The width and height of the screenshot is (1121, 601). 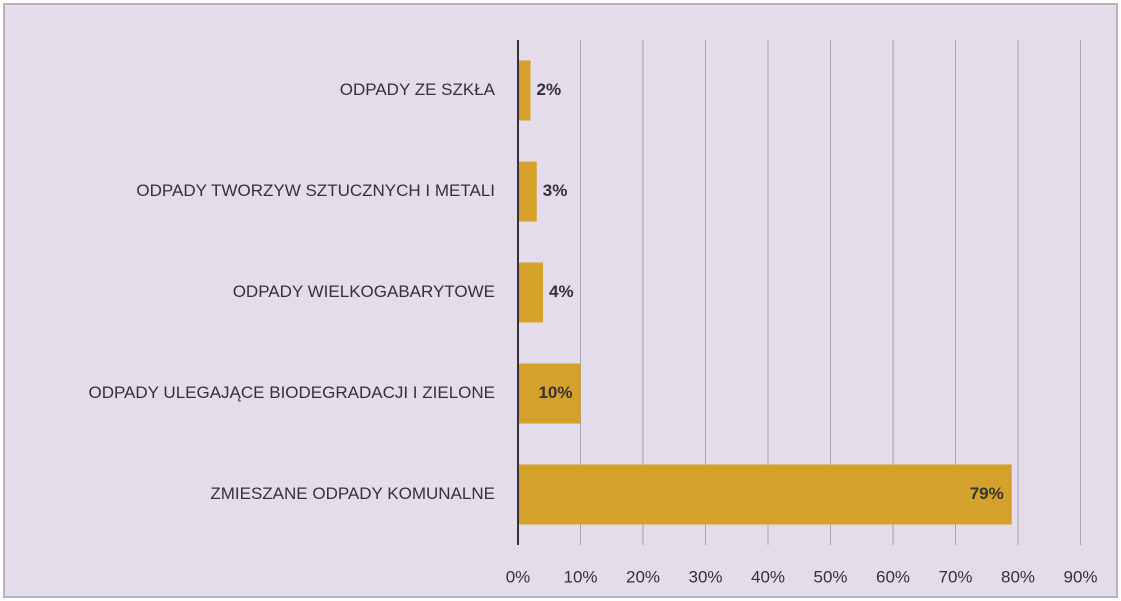 What do you see at coordinates (364, 291) in the screenshot?
I see `y-tick-label: ODPADY WIELKOGABARYTOWE` at bounding box center [364, 291].